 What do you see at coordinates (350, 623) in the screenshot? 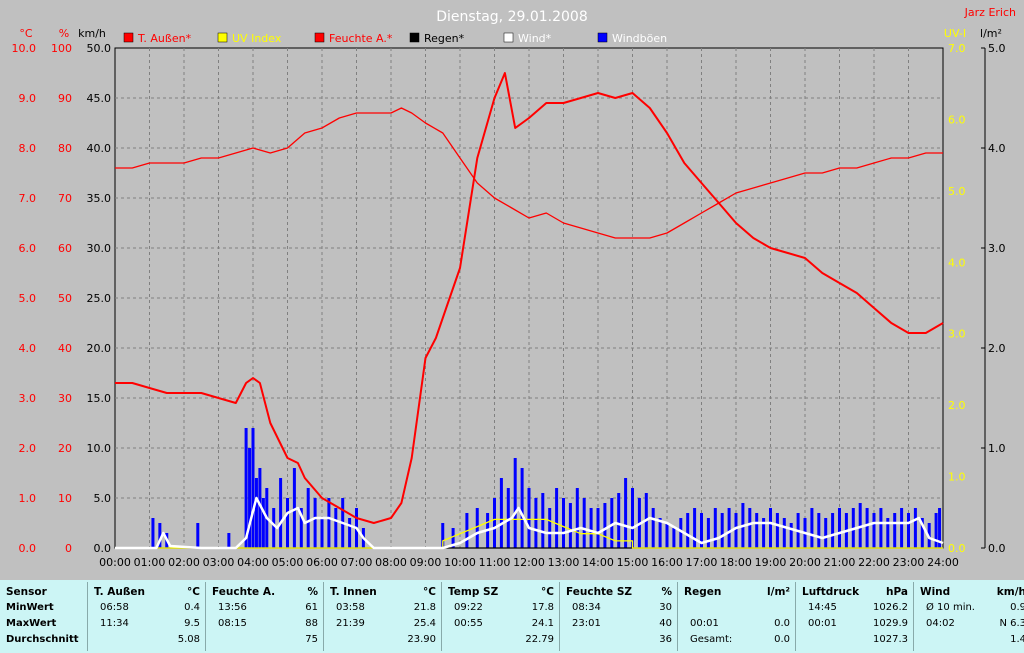
I see `summary-time: 21:39` at bounding box center [350, 623].